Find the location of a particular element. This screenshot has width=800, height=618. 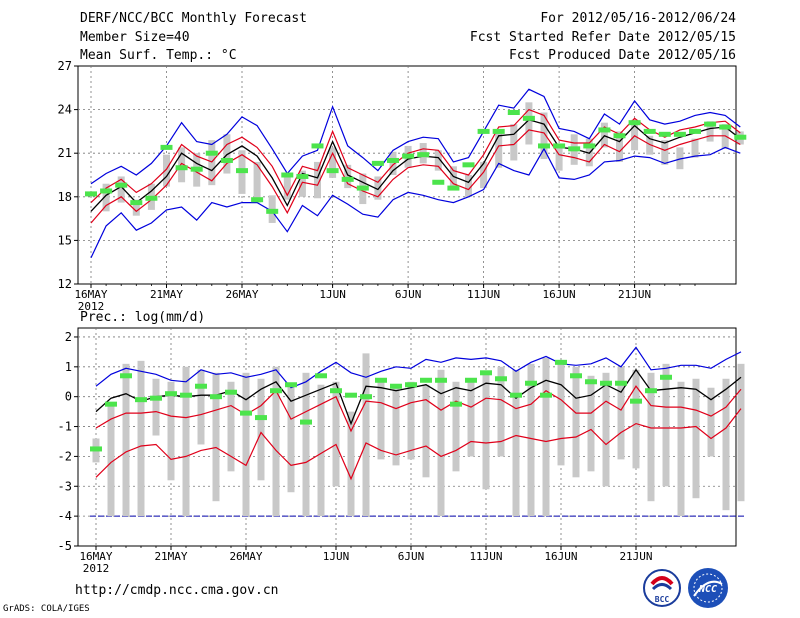

temp-x-tick-label: 1JUN is located at coordinates (332, 294).